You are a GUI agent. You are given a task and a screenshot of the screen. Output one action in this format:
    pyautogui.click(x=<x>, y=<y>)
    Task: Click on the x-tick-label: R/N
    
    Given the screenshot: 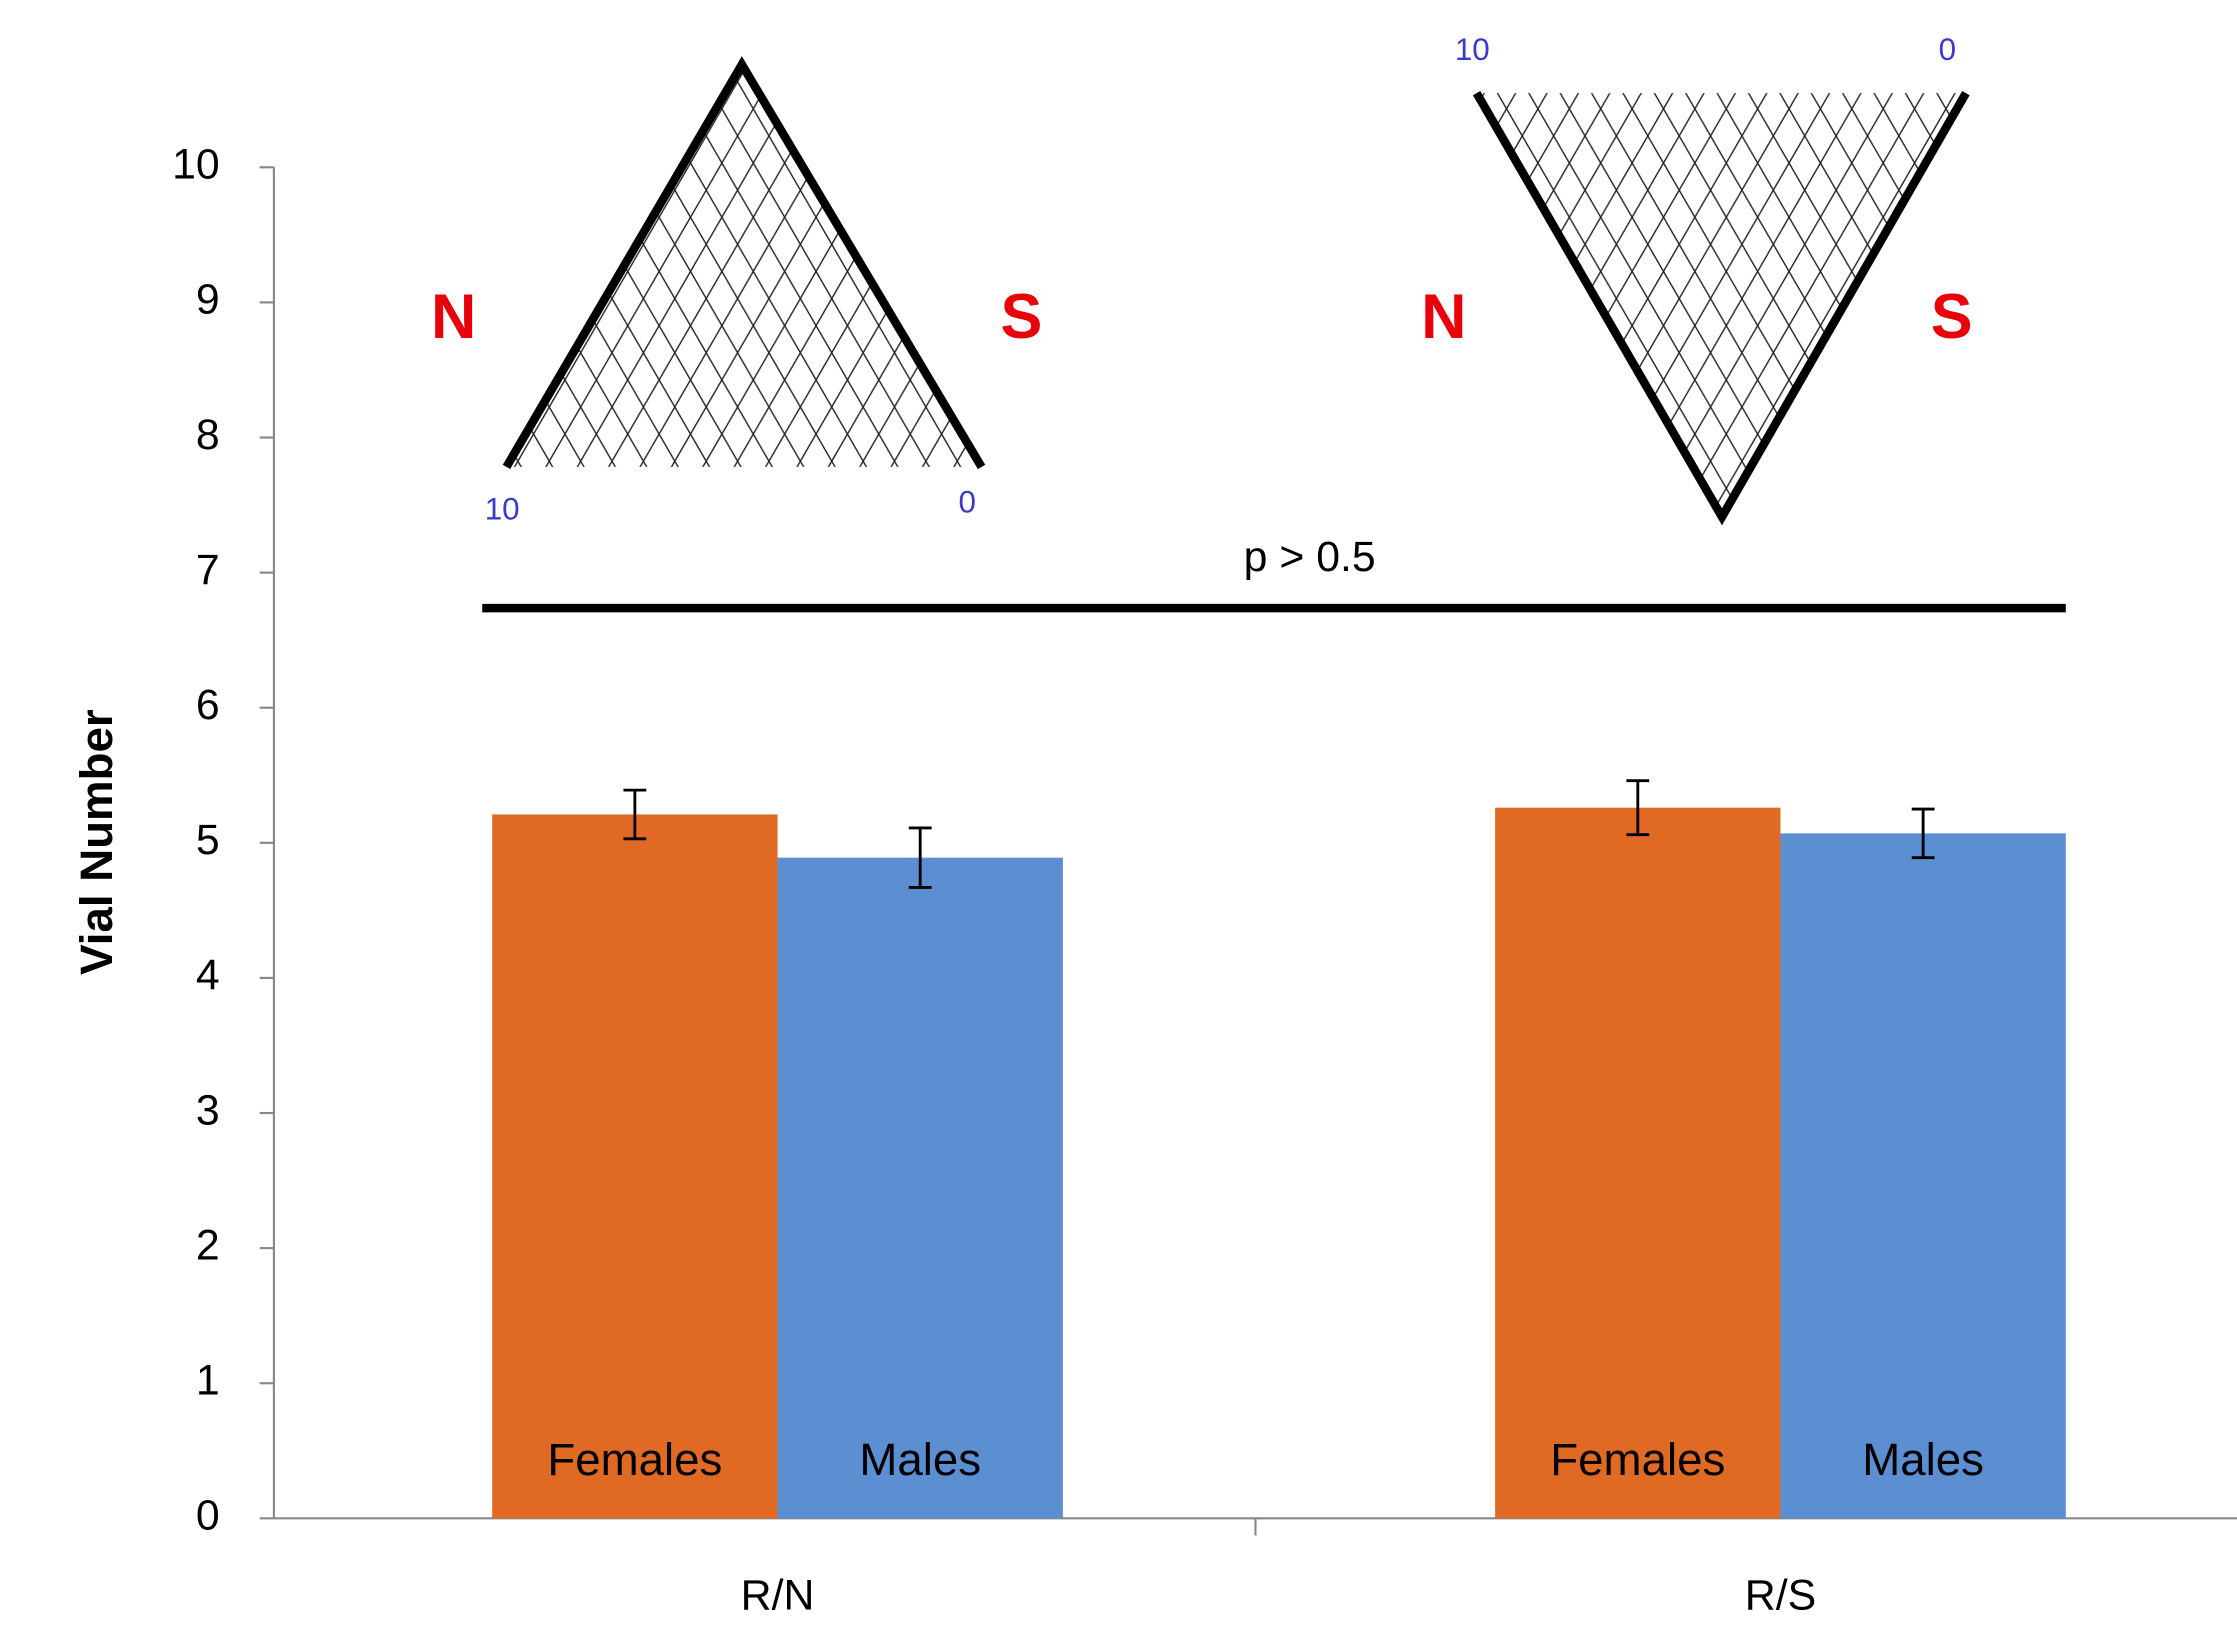 What is the action you would take?
    pyautogui.click(x=778, y=1596)
    